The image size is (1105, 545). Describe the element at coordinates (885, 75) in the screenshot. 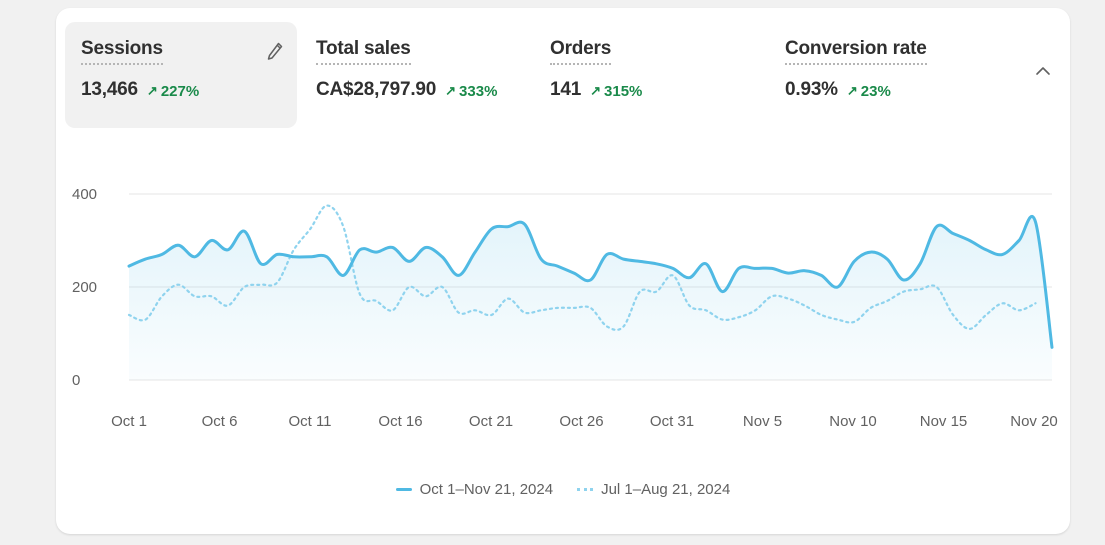

I see `metric-conversion-rate: Conversion rate 0.93% ↗ 23%` at that location.